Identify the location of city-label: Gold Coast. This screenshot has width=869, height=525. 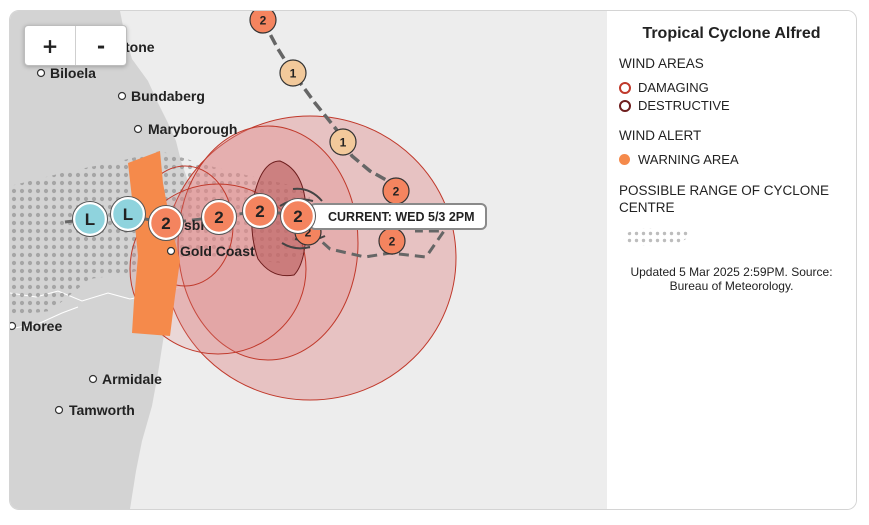
(217, 251).